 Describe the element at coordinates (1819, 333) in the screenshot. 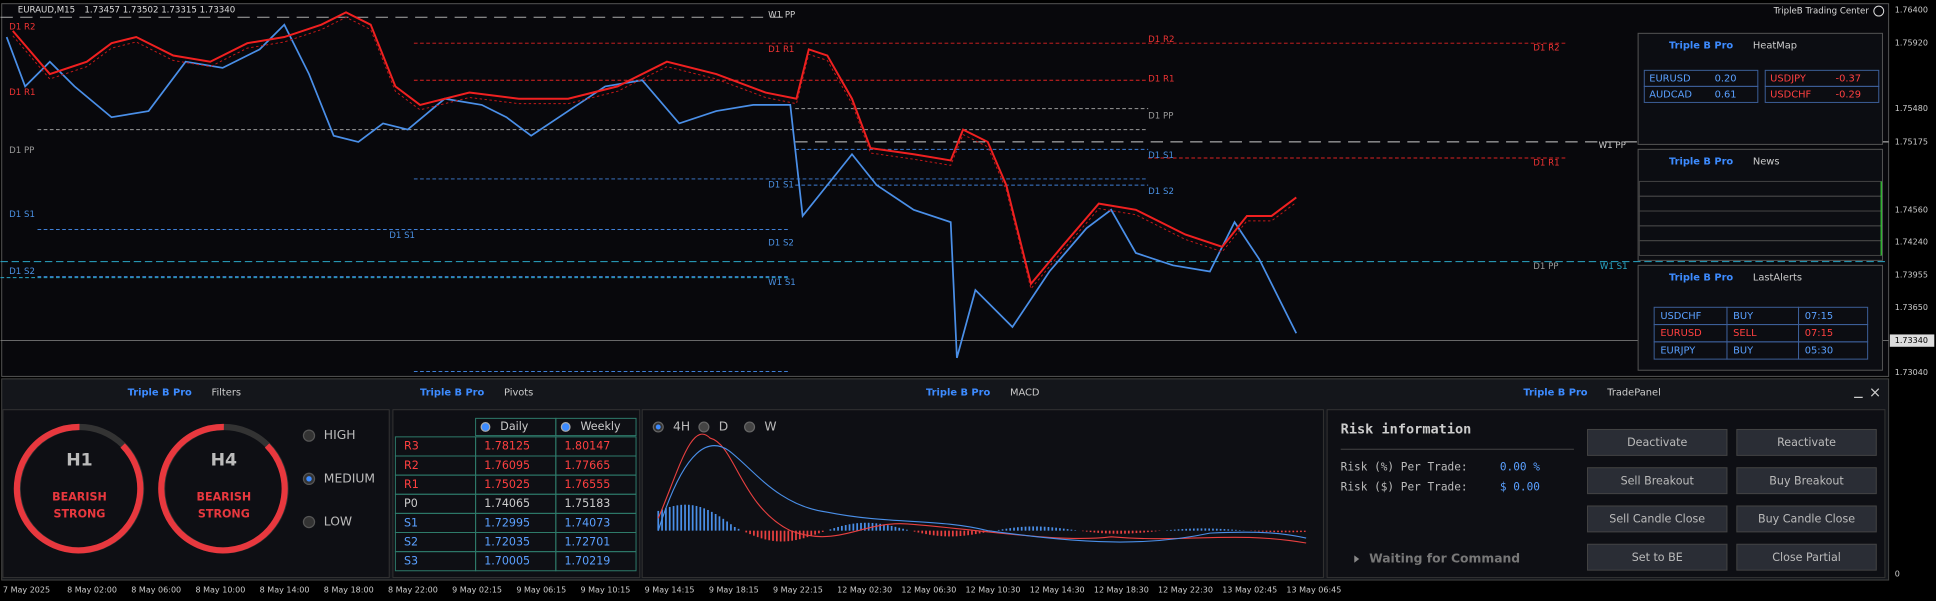

I see `alert-value: 07:15` at that location.